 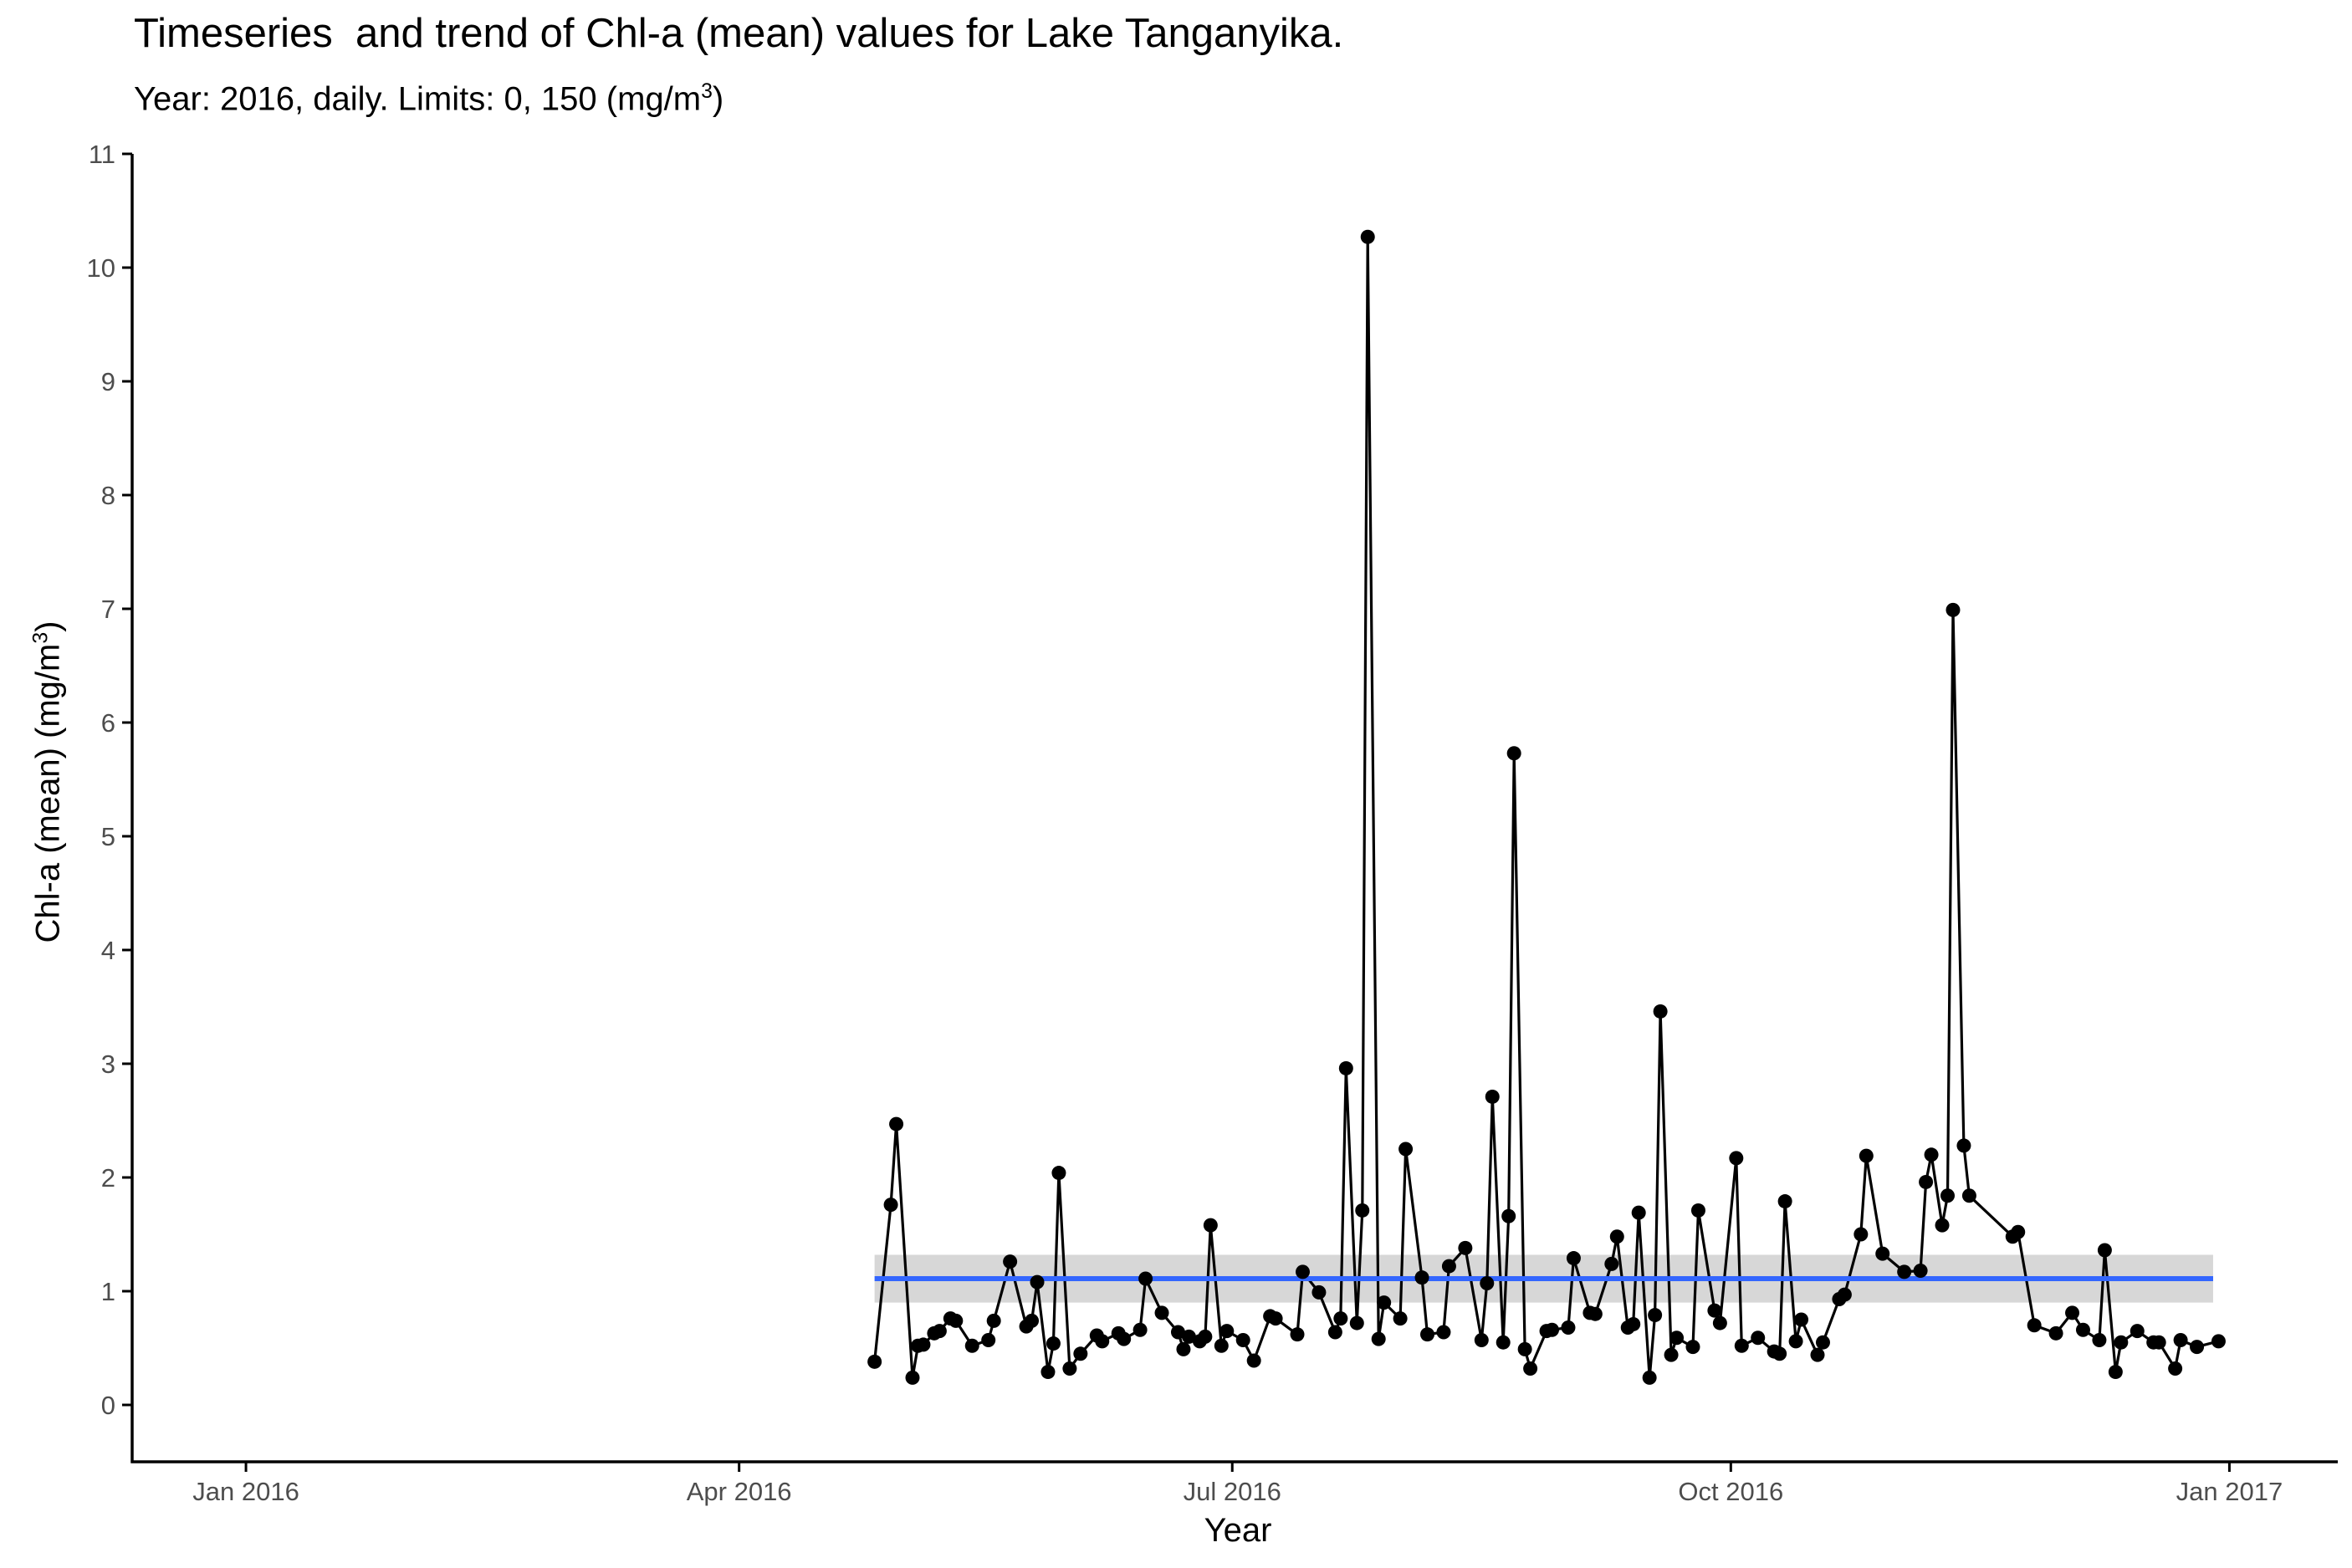 What do you see at coordinates (739, 1491) in the screenshot?
I see `x-tick-label: Apr 2016` at bounding box center [739, 1491].